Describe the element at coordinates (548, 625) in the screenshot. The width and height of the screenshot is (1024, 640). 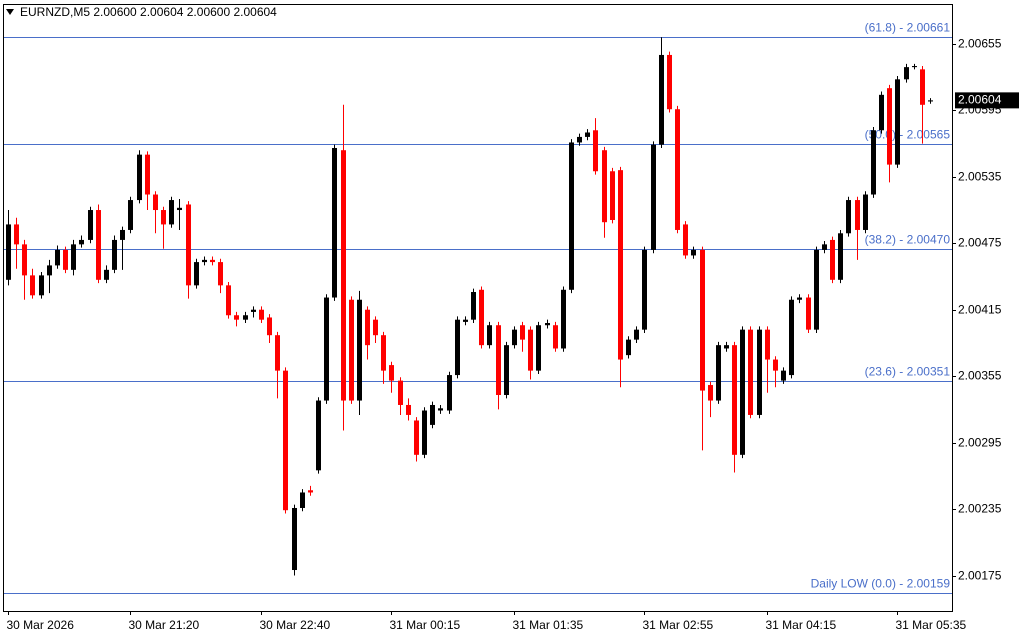
I see `x-tick-label: 31 Mar 01:35` at that location.